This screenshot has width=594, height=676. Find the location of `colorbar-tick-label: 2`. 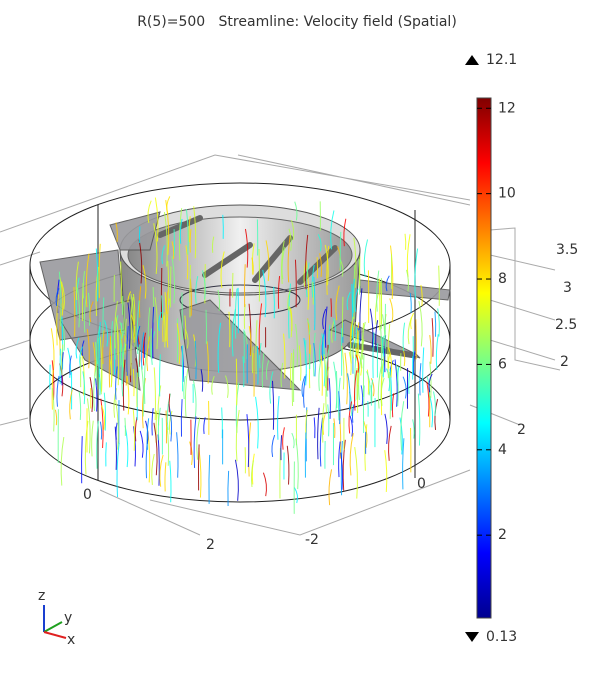

colorbar-tick-label: 2 is located at coordinates (502, 535).